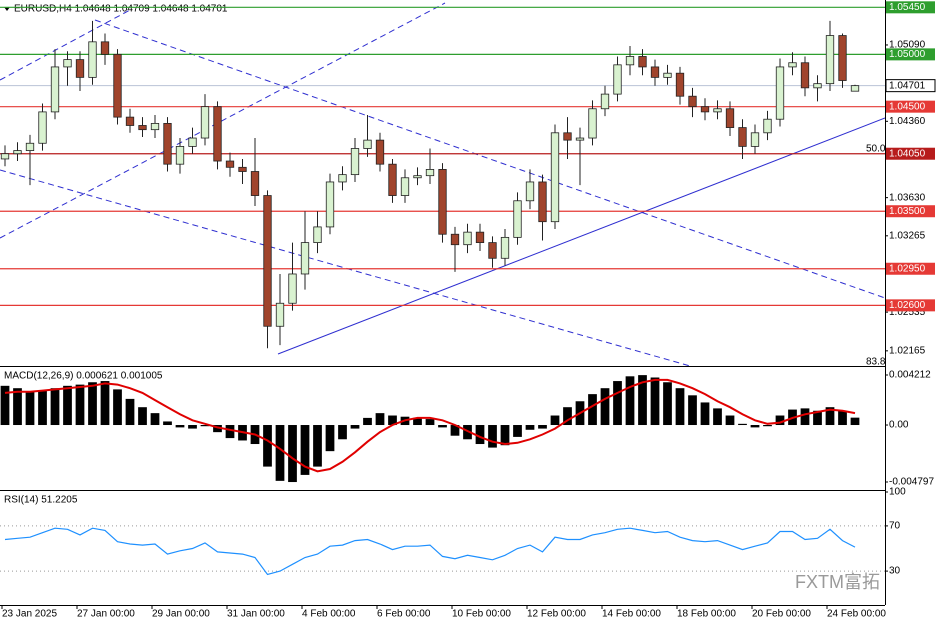  What do you see at coordinates (897, 492) in the screenshot?
I see `y-tick-label: 100` at bounding box center [897, 492].